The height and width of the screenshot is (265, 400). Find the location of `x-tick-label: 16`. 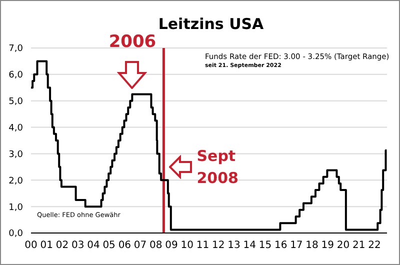

x-tick-label: 16 is located at coordinates (281, 246).